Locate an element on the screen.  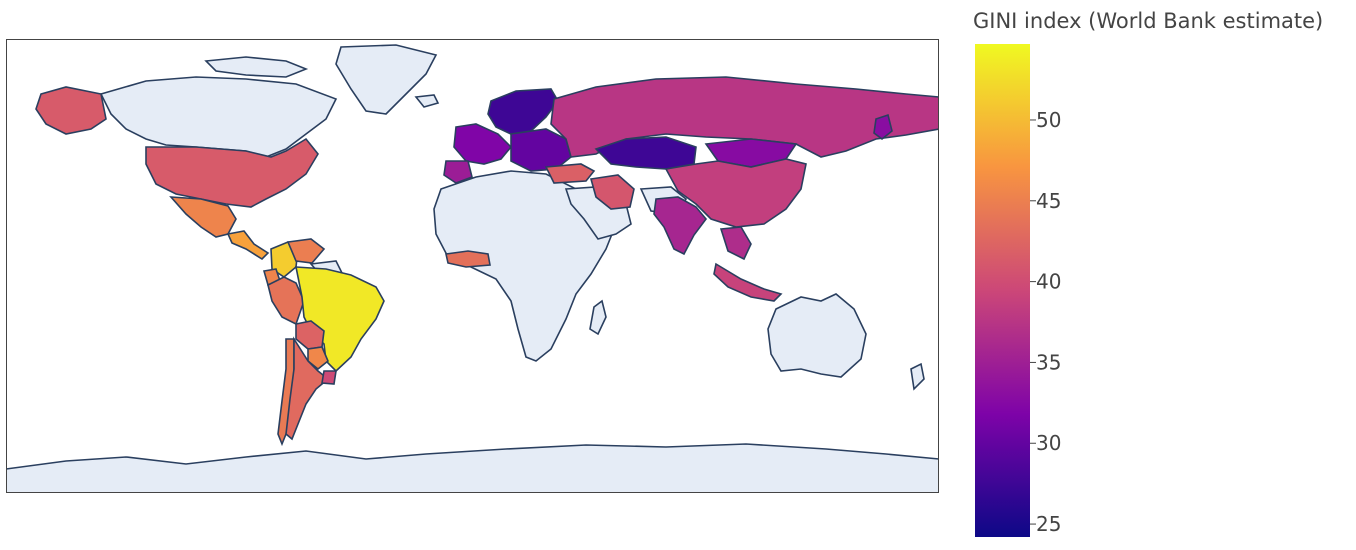
colorbar-tick-label: 35 is located at coordinates (1048, 362).